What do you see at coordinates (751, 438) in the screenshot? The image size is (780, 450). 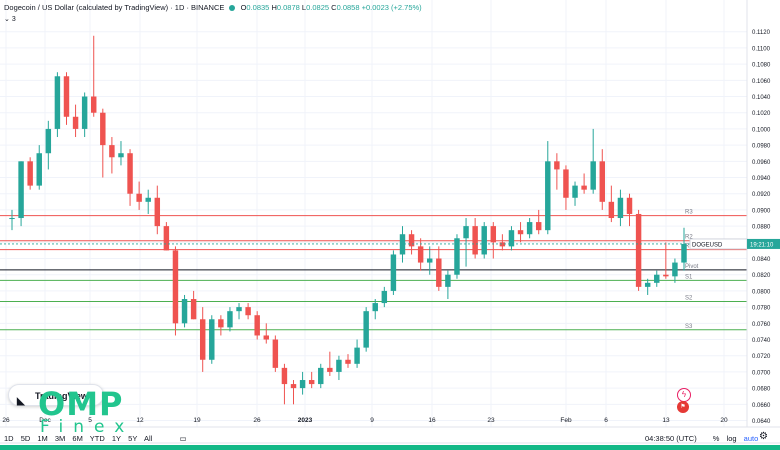 I see `auto-toggle: auto` at bounding box center [751, 438].